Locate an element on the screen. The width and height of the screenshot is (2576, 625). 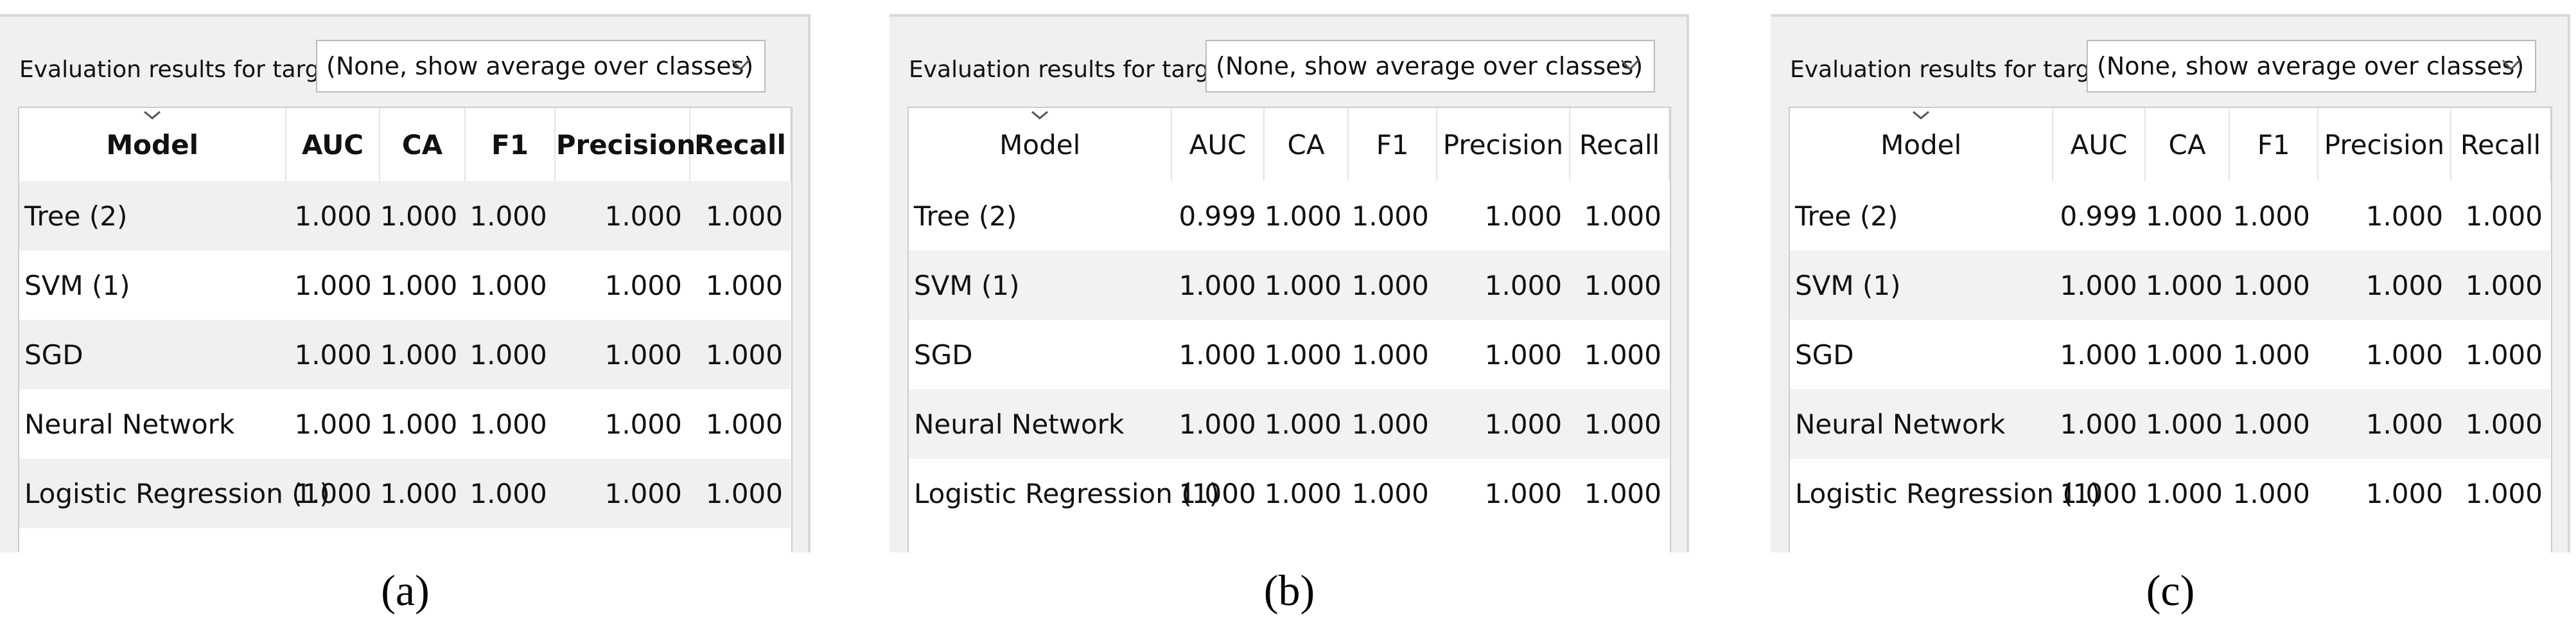
table-head: Model AUC CA F1 Precision Recall is located at coordinates (405, 144).